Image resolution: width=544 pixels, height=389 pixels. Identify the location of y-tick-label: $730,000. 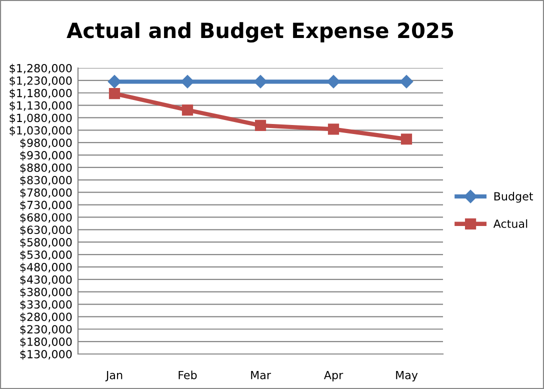
(46, 205).